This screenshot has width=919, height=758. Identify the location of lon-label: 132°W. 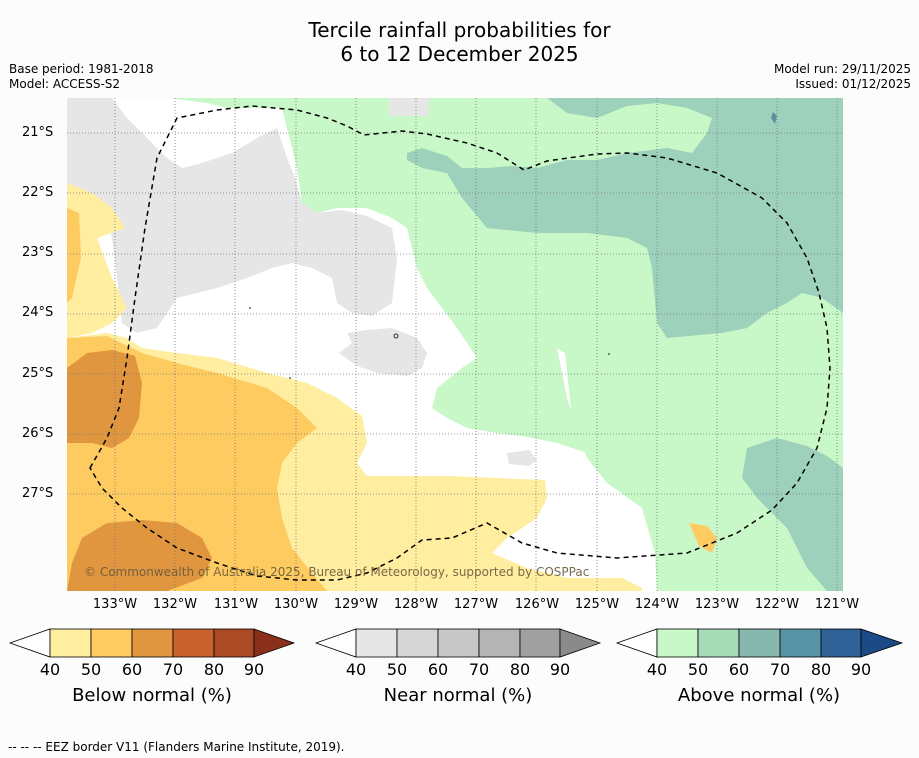
(175, 604).